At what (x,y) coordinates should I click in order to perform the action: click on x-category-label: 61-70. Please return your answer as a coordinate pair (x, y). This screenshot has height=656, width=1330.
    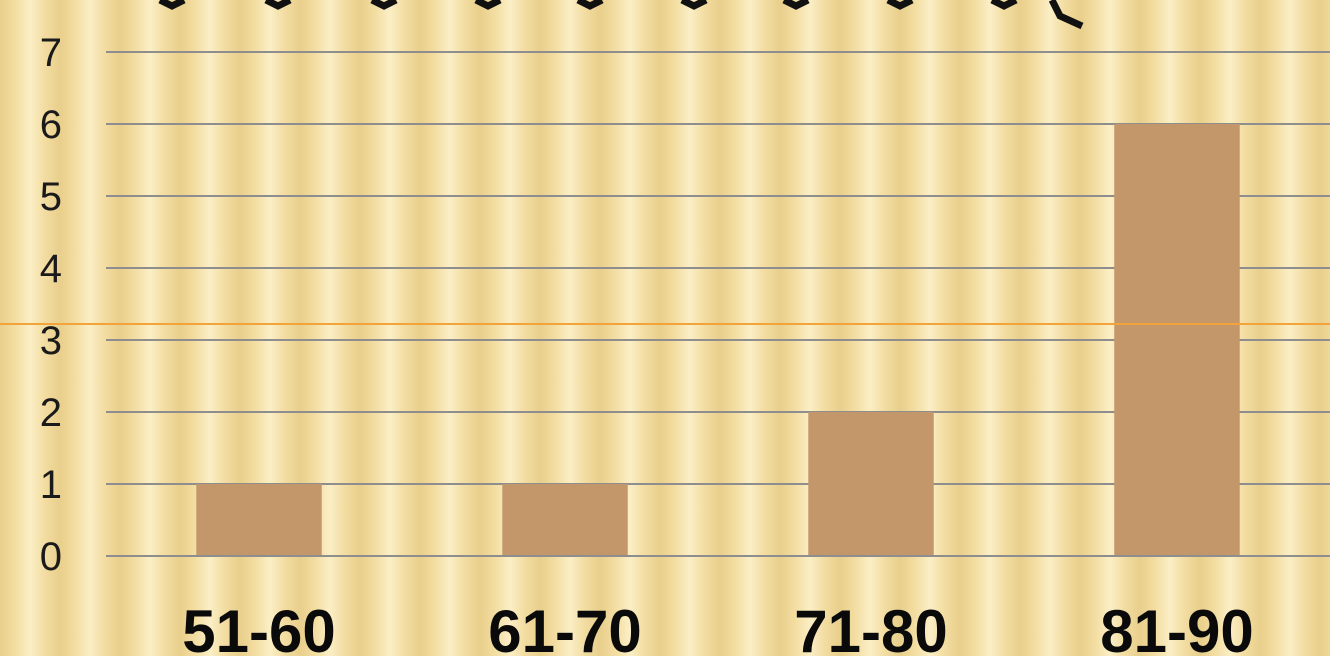
    Looking at the image, I should click on (564, 627).